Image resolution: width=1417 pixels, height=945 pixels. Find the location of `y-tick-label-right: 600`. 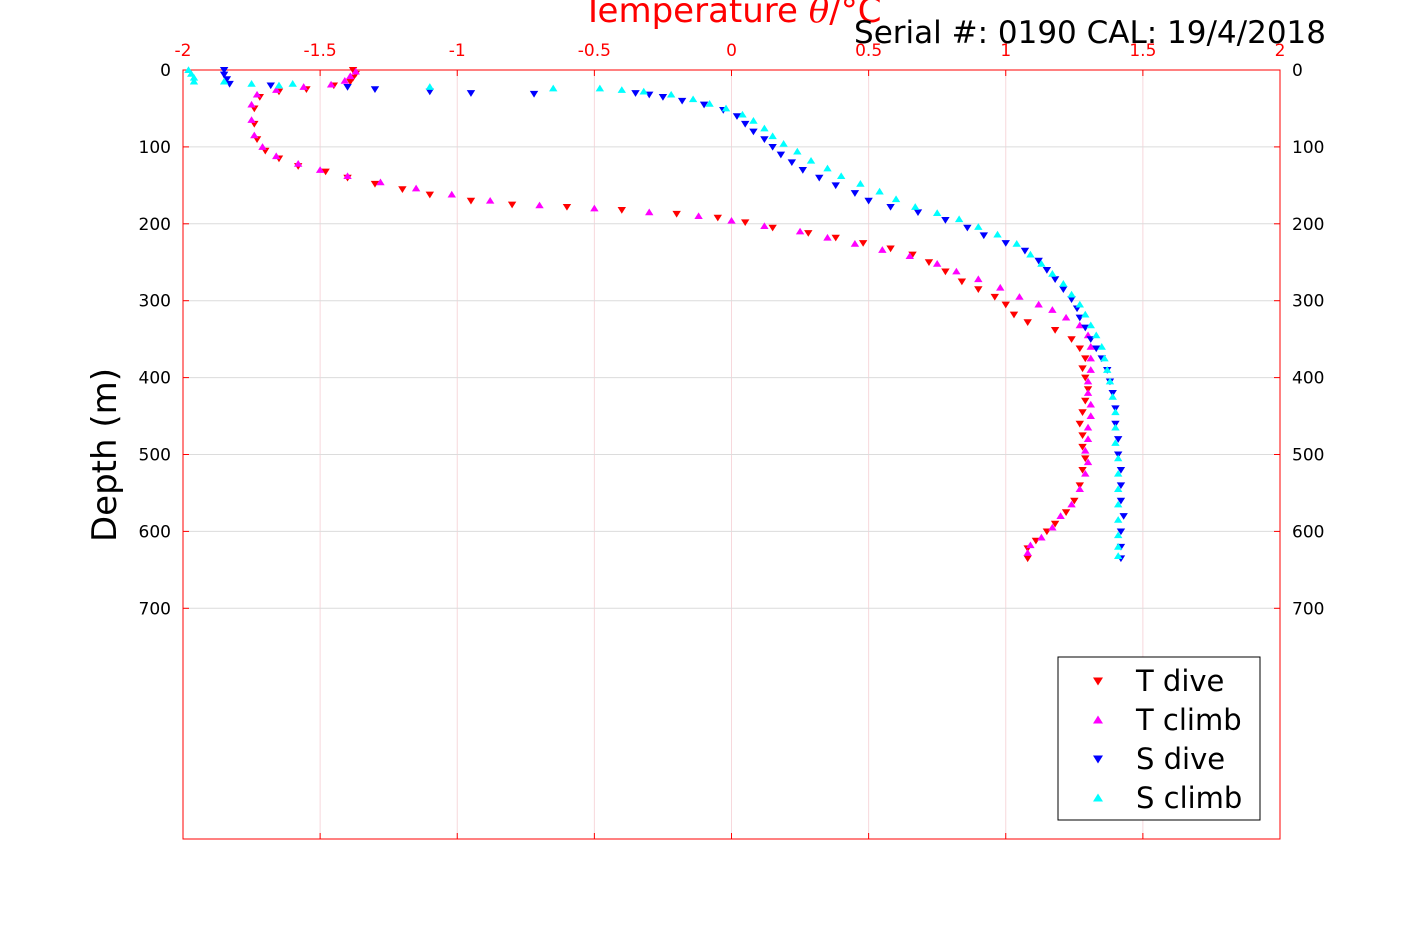

y-tick-label-right: 600 is located at coordinates (1308, 532).